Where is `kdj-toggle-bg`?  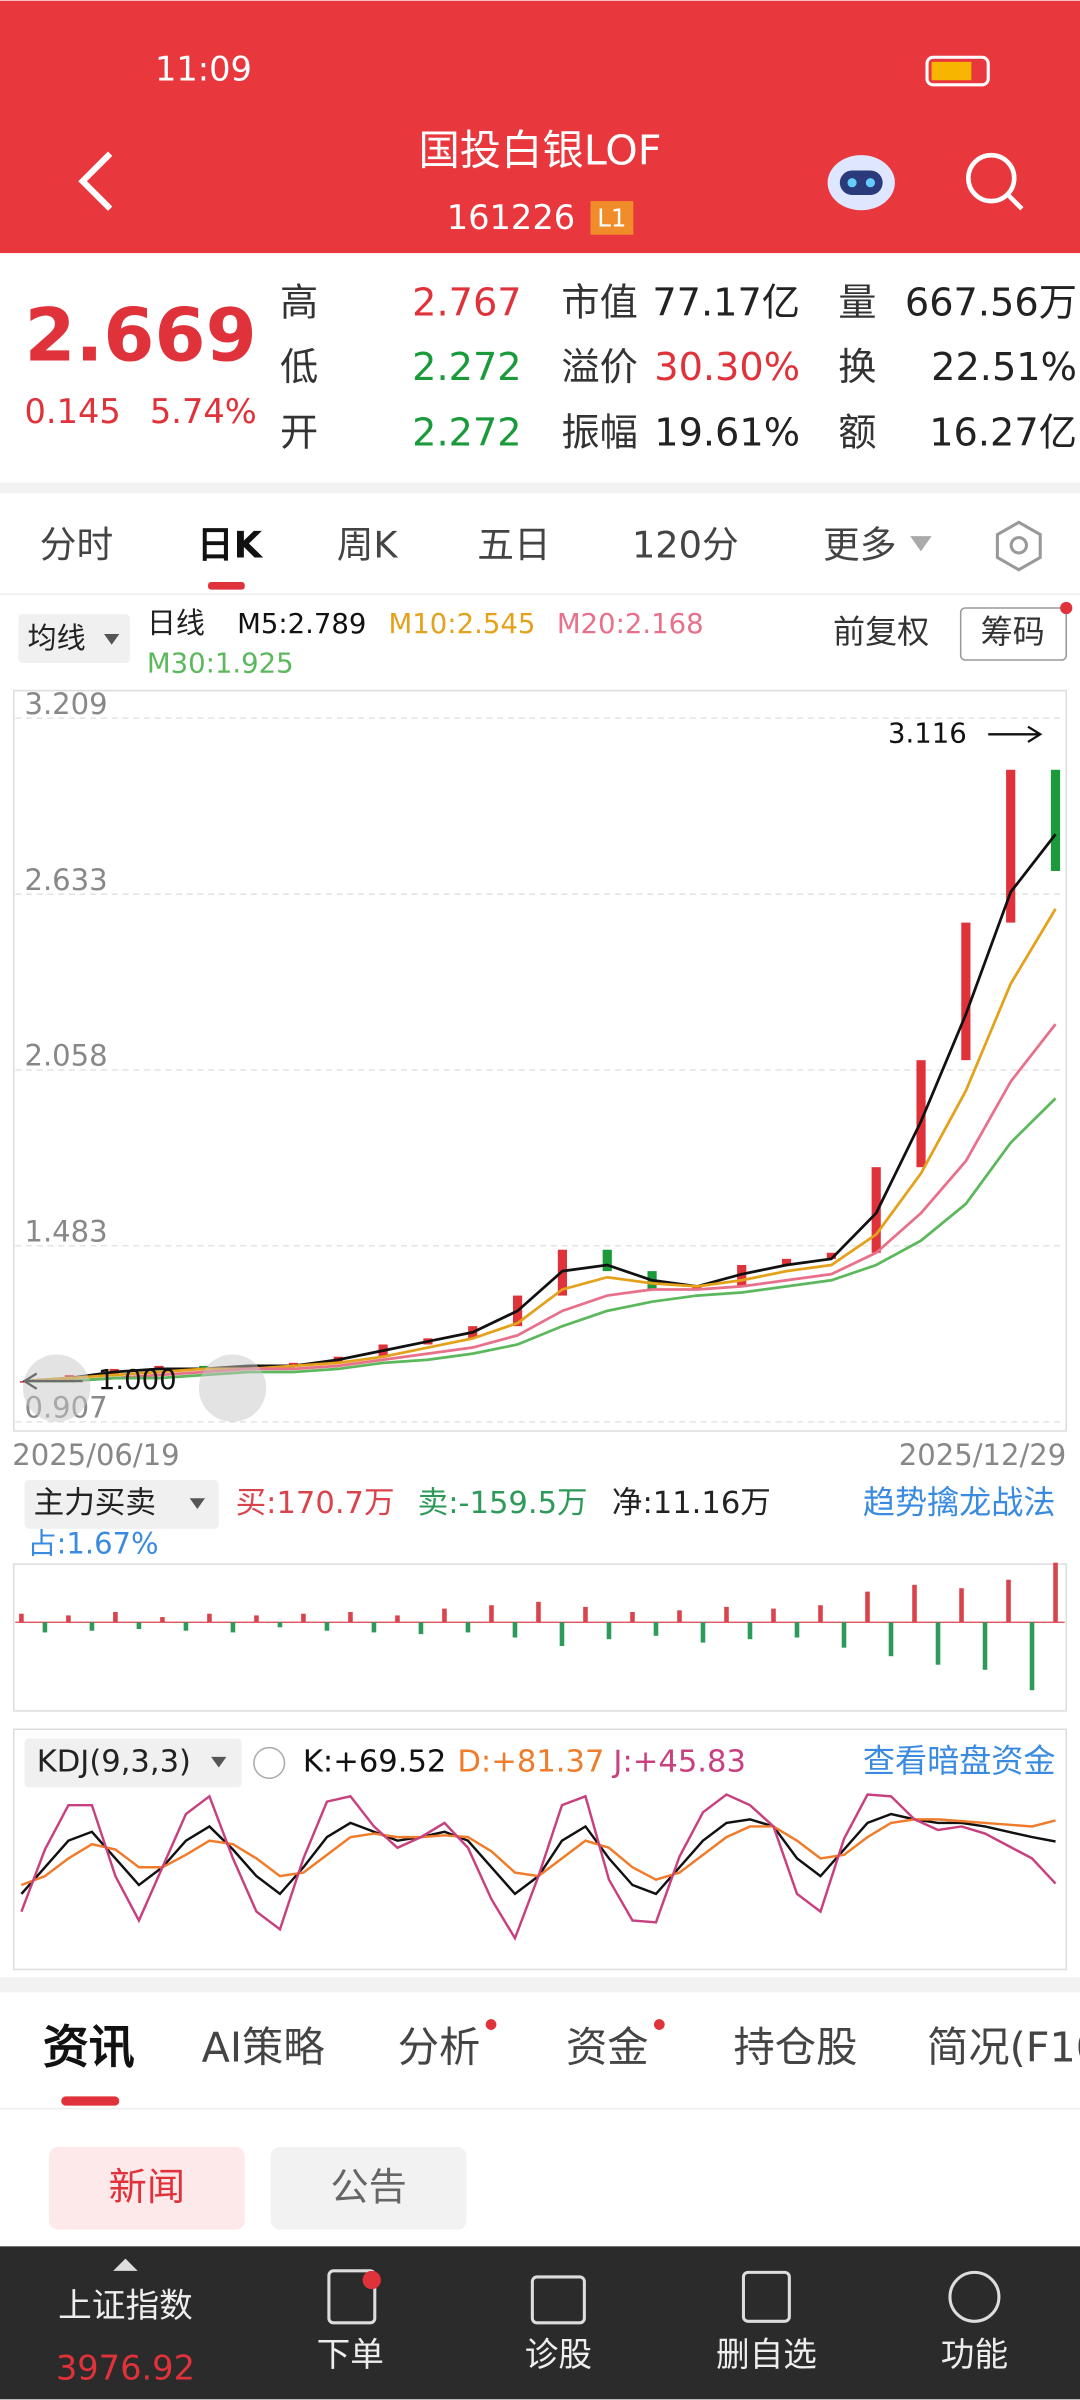
kdj-toggle-bg is located at coordinates (133, 1763).